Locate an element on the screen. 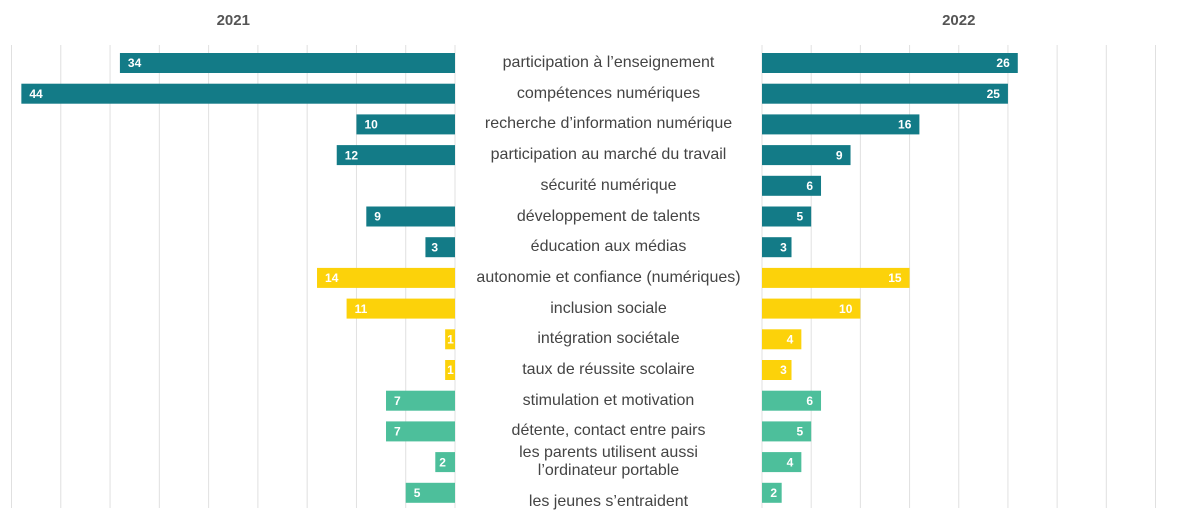 The image size is (1195, 510). category-label: sécurité numérique is located at coordinates (608, 185).